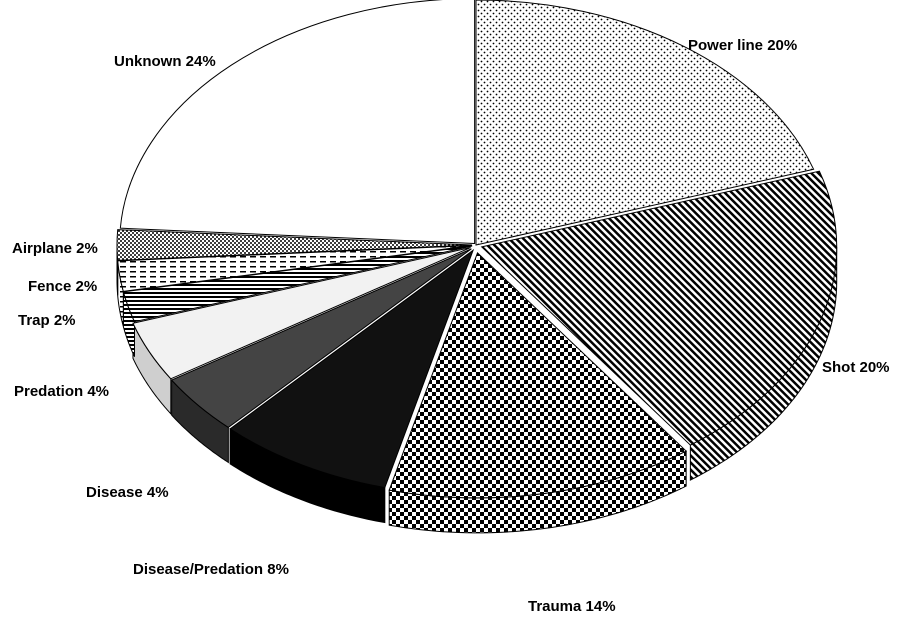 This screenshot has width=904, height=622. What do you see at coordinates (856, 367) in the screenshot?
I see `slice-label-shot: Shot 20%` at bounding box center [856, 367].